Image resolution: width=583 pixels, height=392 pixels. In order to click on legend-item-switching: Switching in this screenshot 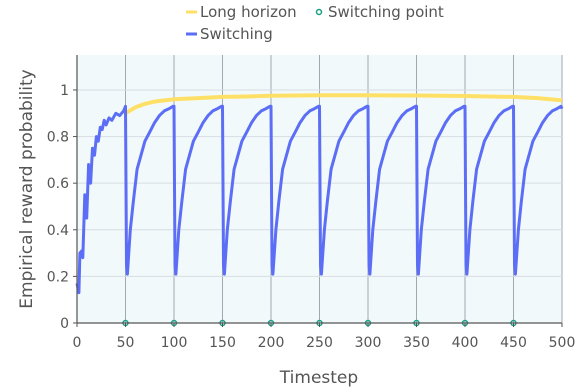, I will do `click(229, 34)`.